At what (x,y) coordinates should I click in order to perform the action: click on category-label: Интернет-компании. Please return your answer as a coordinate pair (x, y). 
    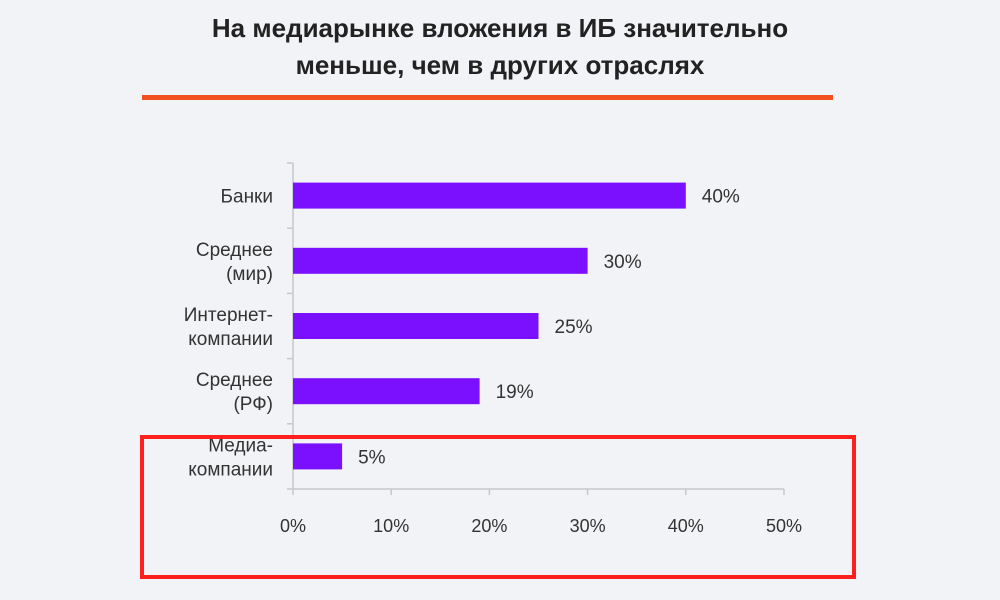
    Looking at the image, I should click on (228, 327).